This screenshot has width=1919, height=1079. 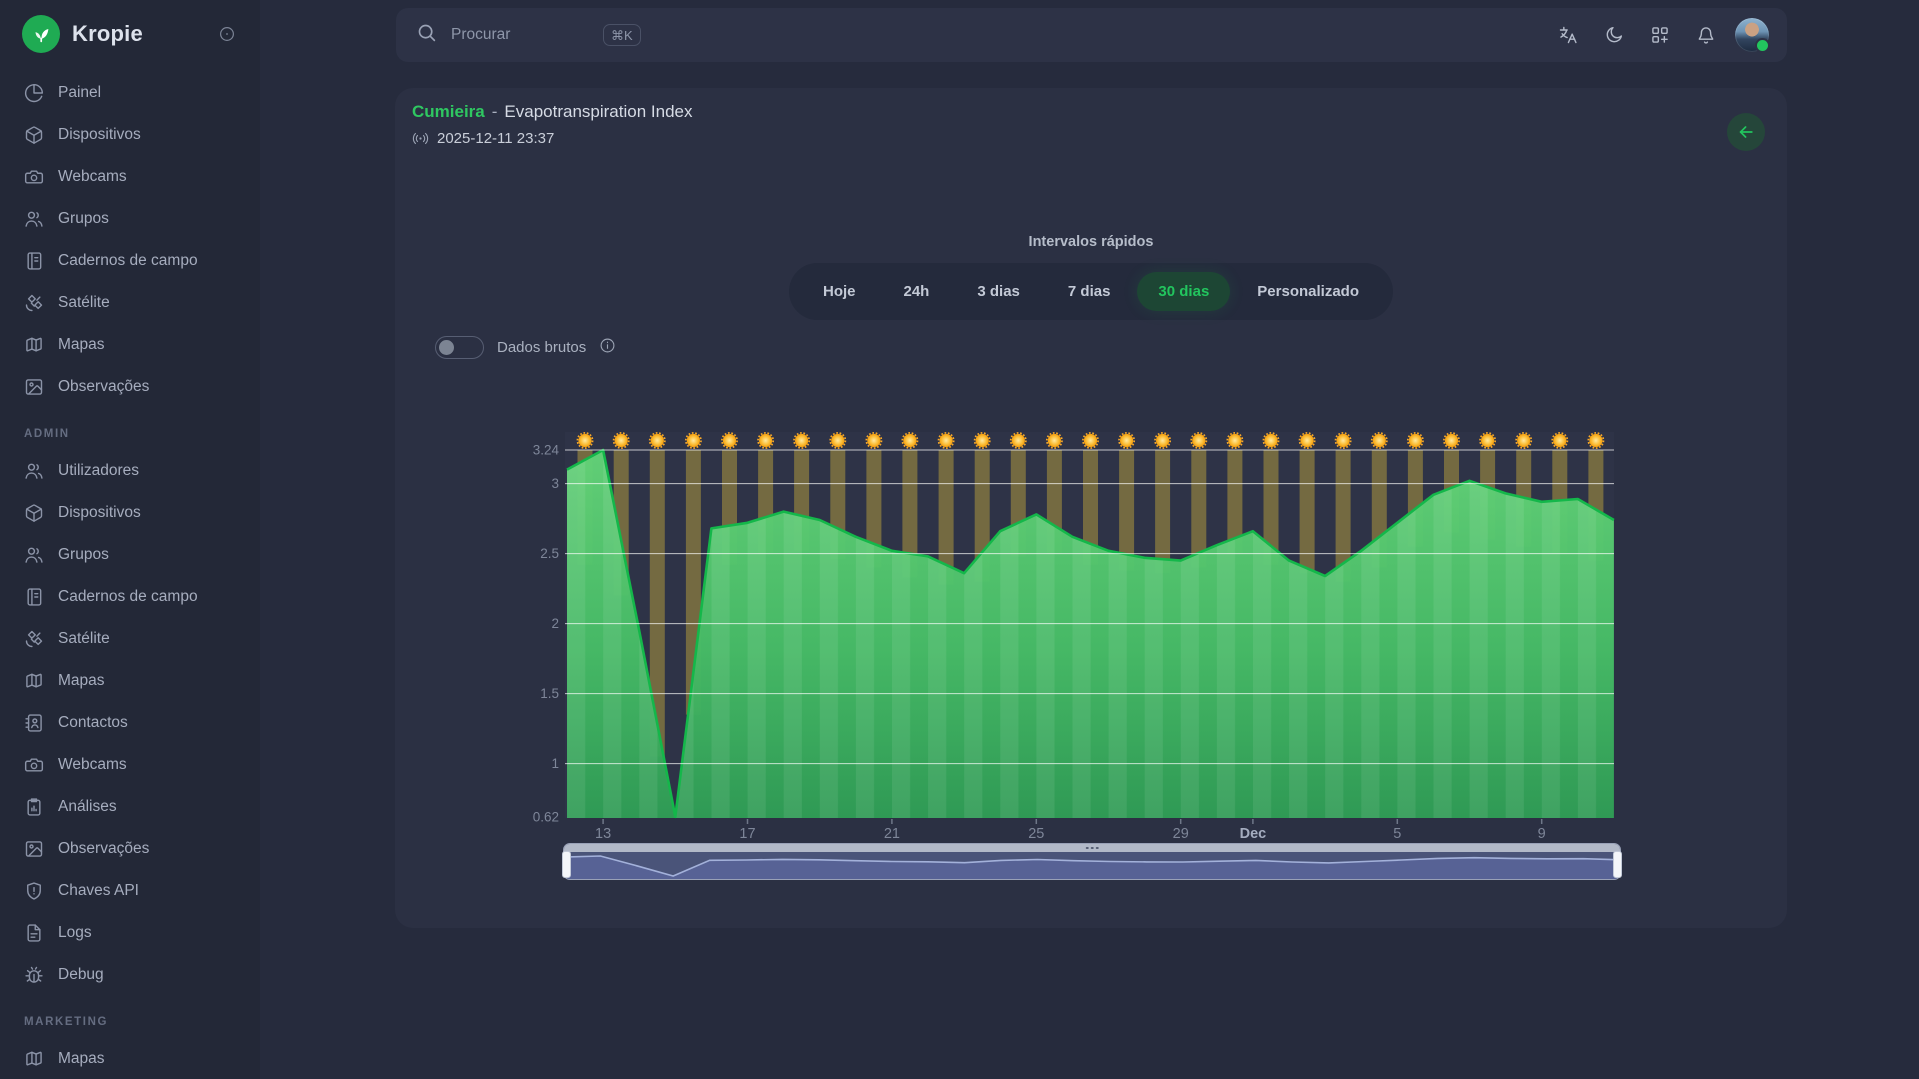 I want to click on sidebar-item-label: Grupos, so click(x=83, y=218).